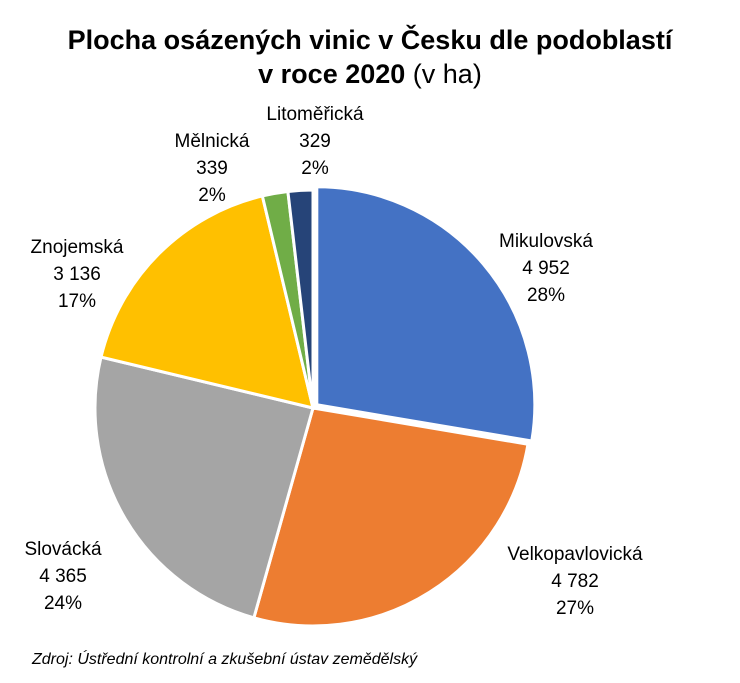 The image size is (740, 683). I want to click on value-label: 4 782, so click(575, 581).